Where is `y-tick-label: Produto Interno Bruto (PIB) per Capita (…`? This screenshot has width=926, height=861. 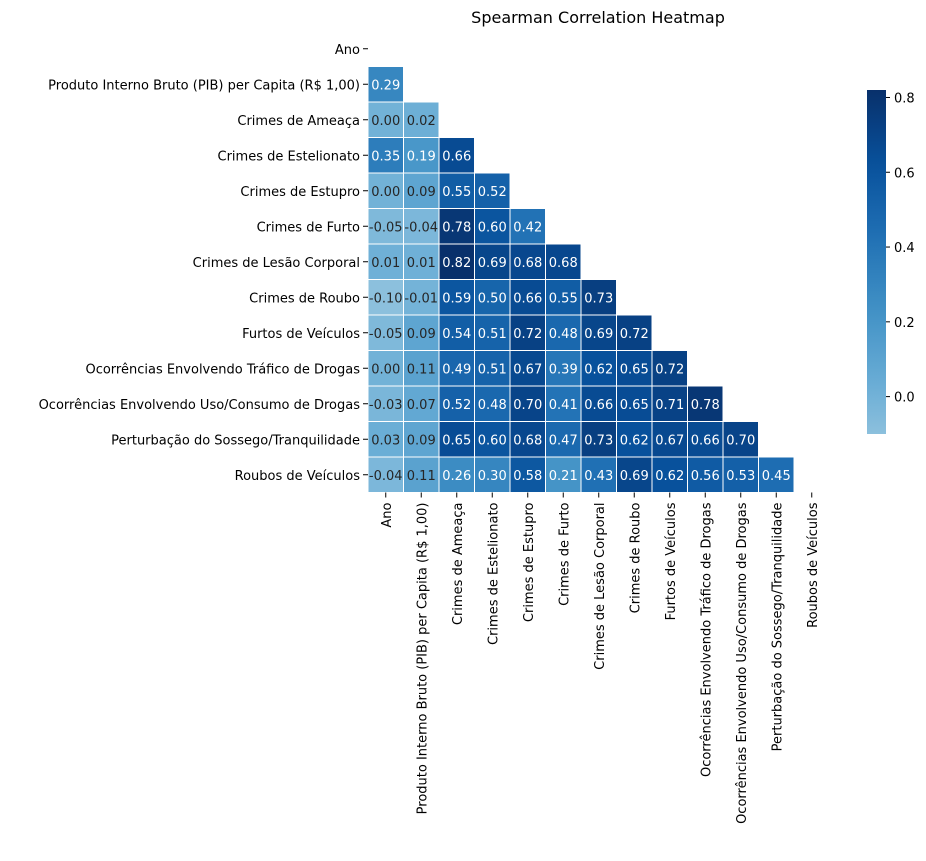 y-tick-label: Produto Interno Bruto (PIB) per Capita (… is located at coordinates (204, 85).